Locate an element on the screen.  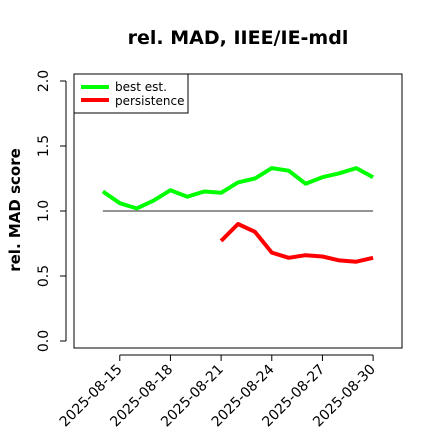
legend-label-best-est: best est. is located at coordinates (141, 87).